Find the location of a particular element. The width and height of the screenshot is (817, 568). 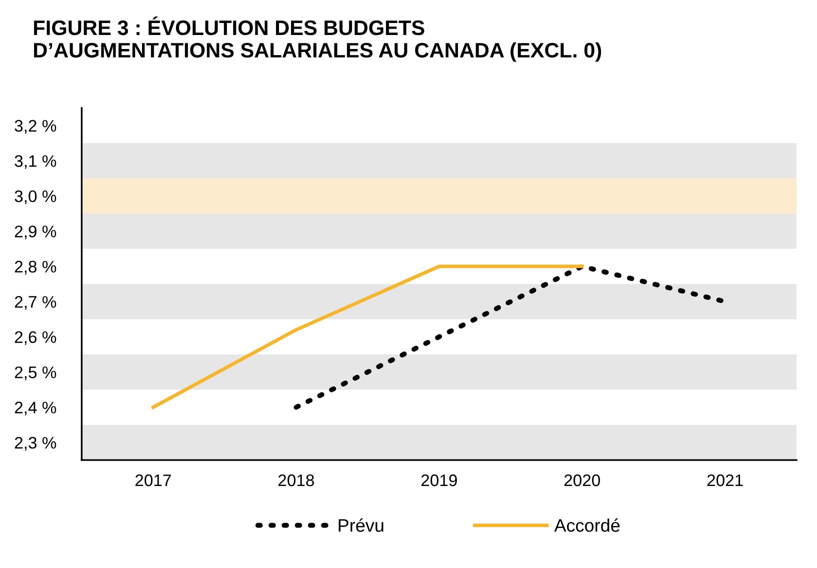

y-tick-label: 3,0 % is located at coordinates (35, 197).